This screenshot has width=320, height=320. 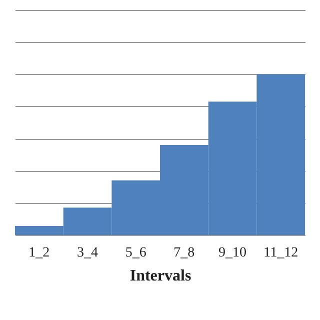 I want to click on x-tick-label: 7_8, so click(x=184, y=253).